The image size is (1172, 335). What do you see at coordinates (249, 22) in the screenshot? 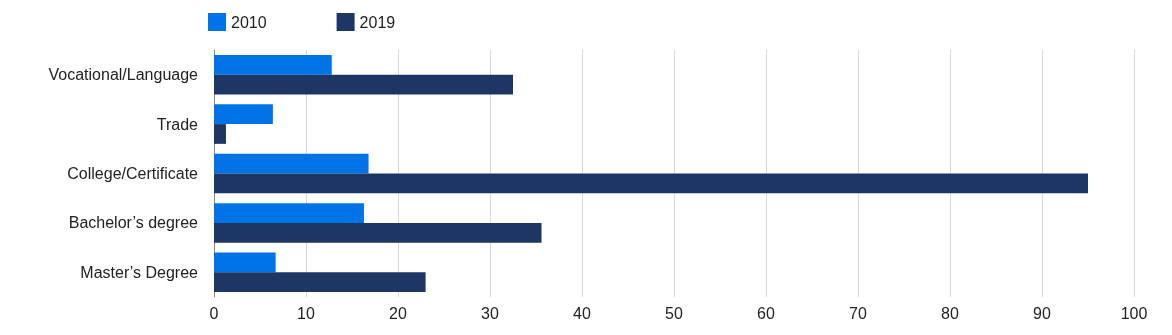
I see `legend-label: 2010` at bounding box center [249, 22].